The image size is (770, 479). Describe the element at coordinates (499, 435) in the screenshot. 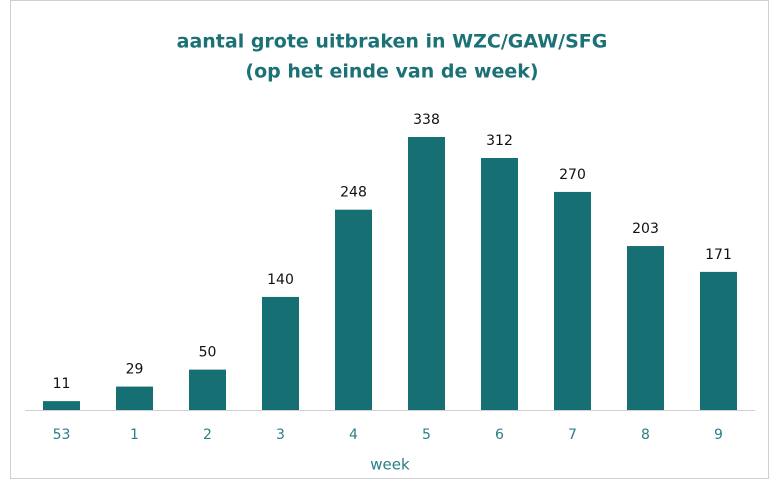

I see `x-tick-label: 6` at that location.